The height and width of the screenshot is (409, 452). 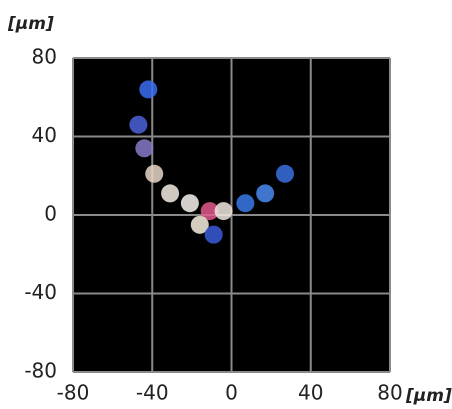 What do you see at coordinates (44, 57) in the screenshot?
I see `y-tick-label: 80` at bounding box center [44, 57].